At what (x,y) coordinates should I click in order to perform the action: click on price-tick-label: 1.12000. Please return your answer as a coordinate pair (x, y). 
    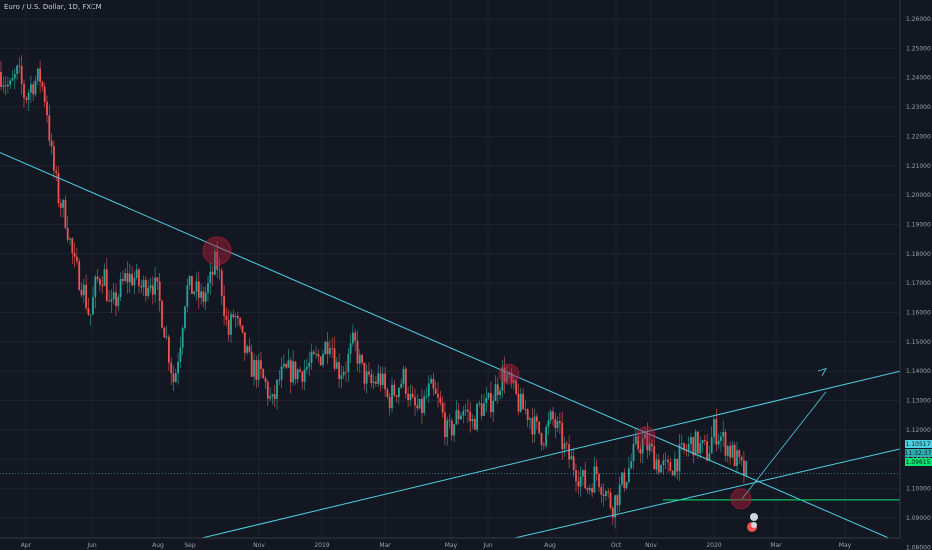
    Looking at the image, I should click on (918, 430).